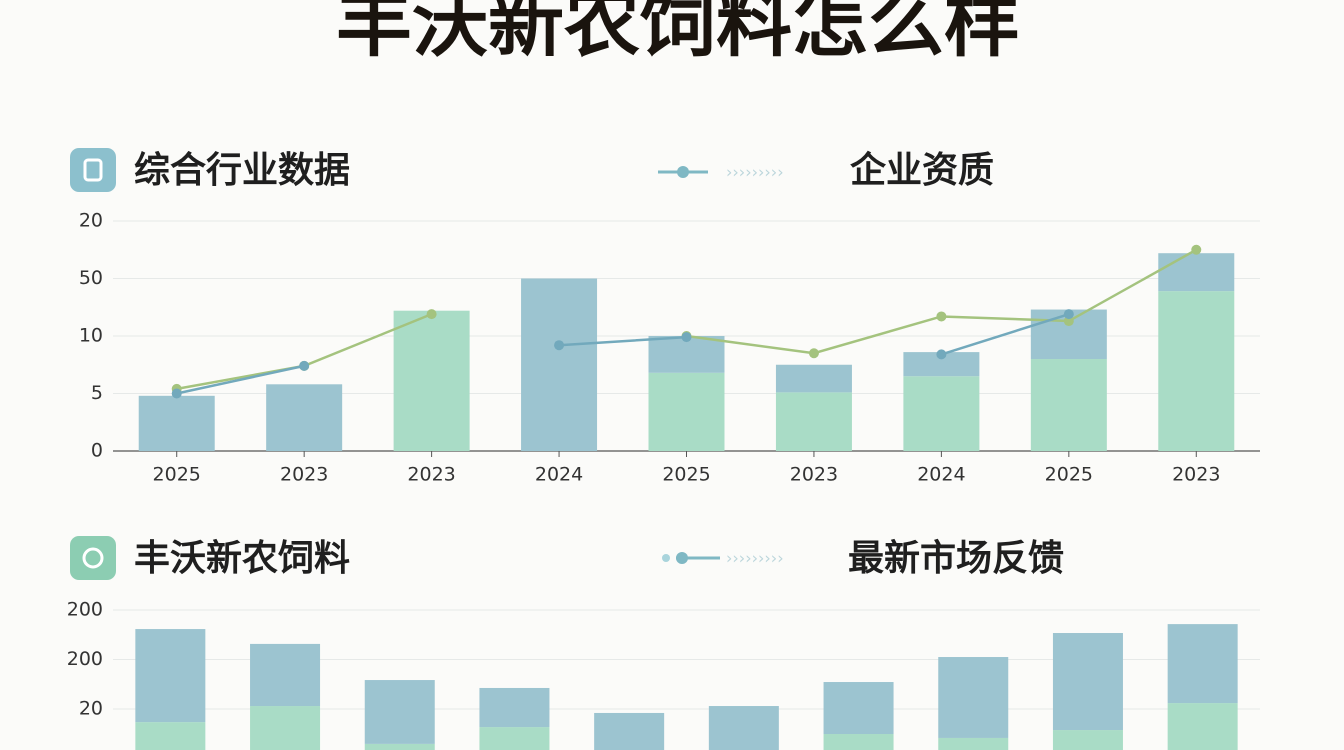  I want to click on legend-heading: 企业资质, so click(922, 170).